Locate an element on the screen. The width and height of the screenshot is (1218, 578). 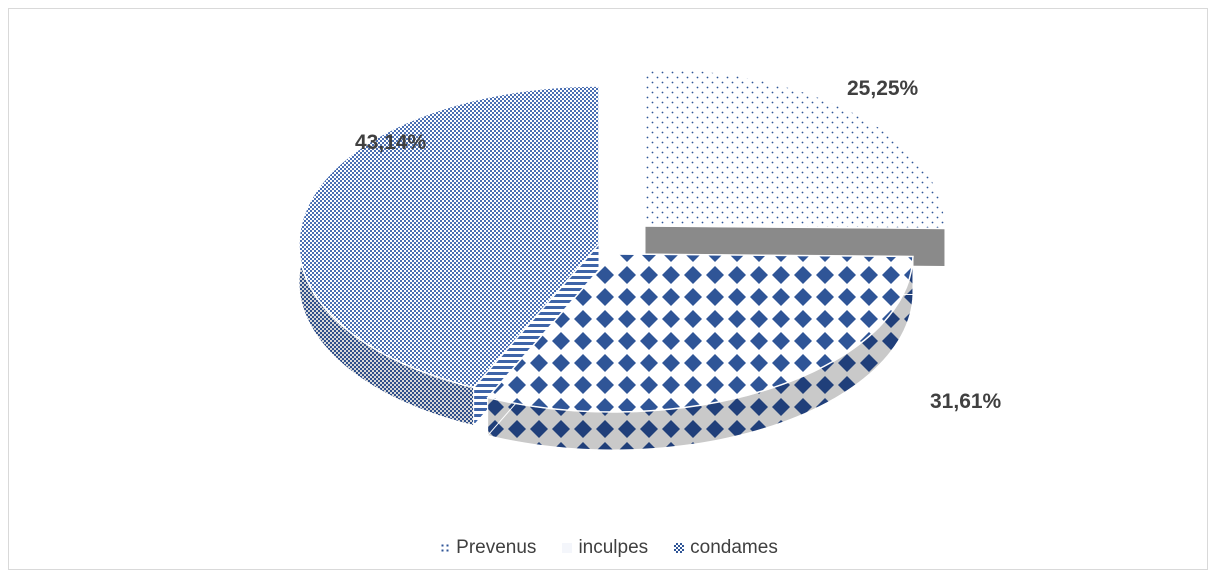
data-label-condames: 43,14% is located at coordinates (391, 142).